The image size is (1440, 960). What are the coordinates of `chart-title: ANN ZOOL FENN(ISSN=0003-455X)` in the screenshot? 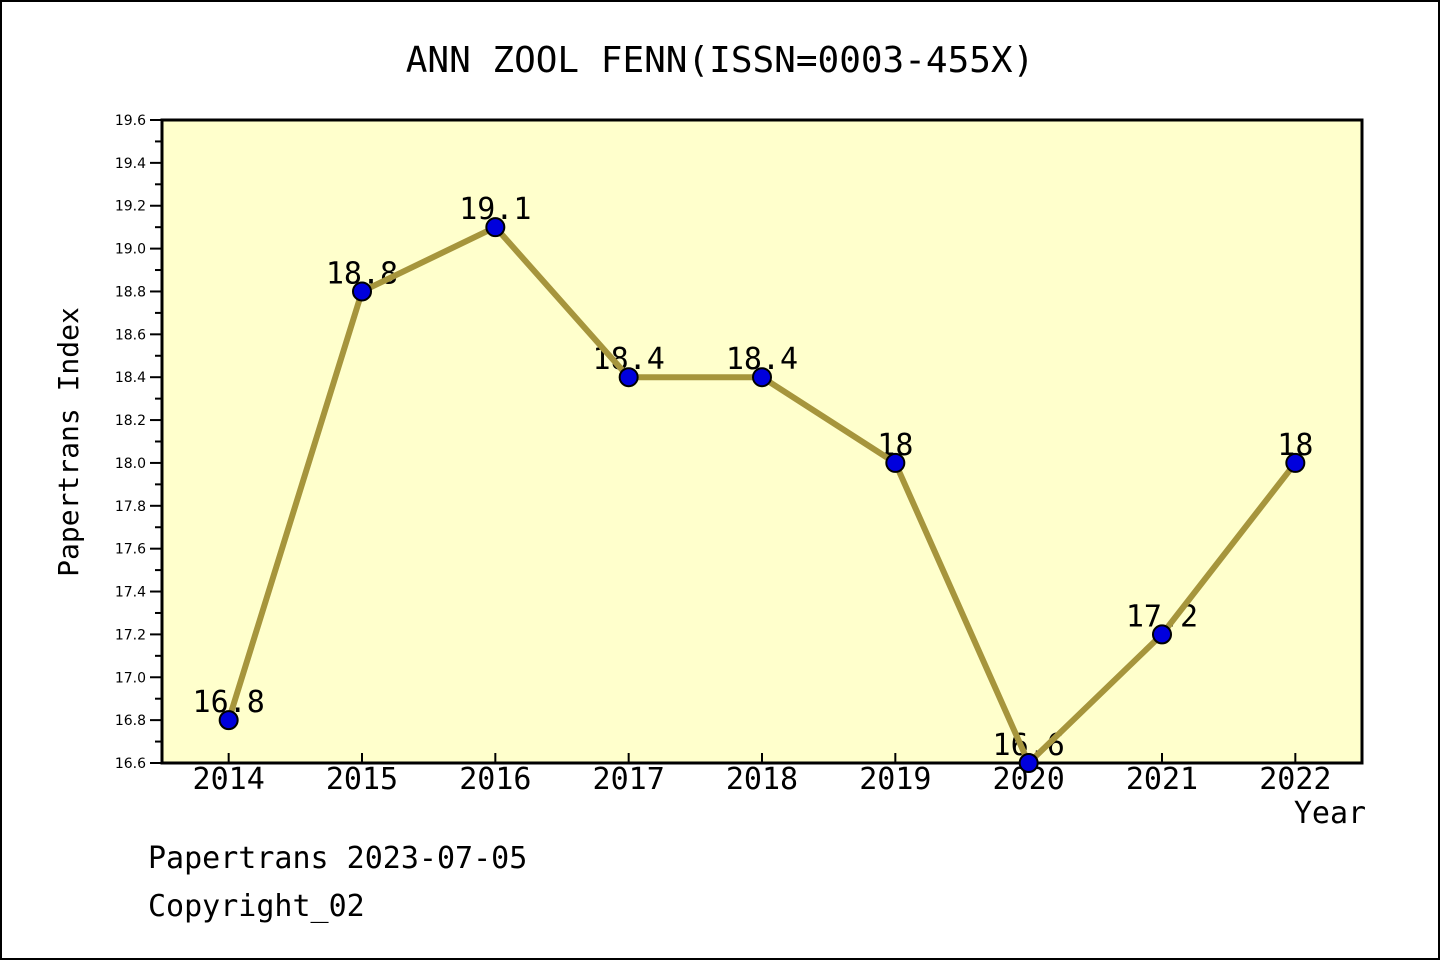 It's located at (720, 60).